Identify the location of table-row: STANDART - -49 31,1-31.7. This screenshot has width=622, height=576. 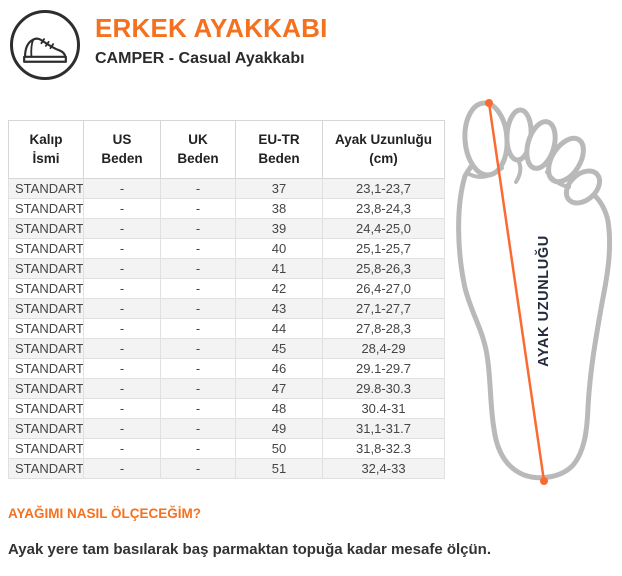
(226, 428).